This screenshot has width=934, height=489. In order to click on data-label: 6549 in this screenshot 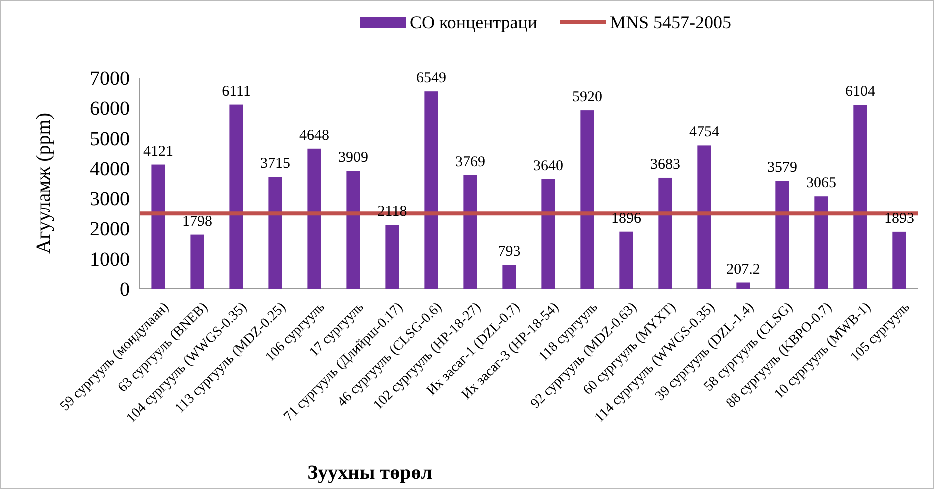, I will do `click(431, 78)`.